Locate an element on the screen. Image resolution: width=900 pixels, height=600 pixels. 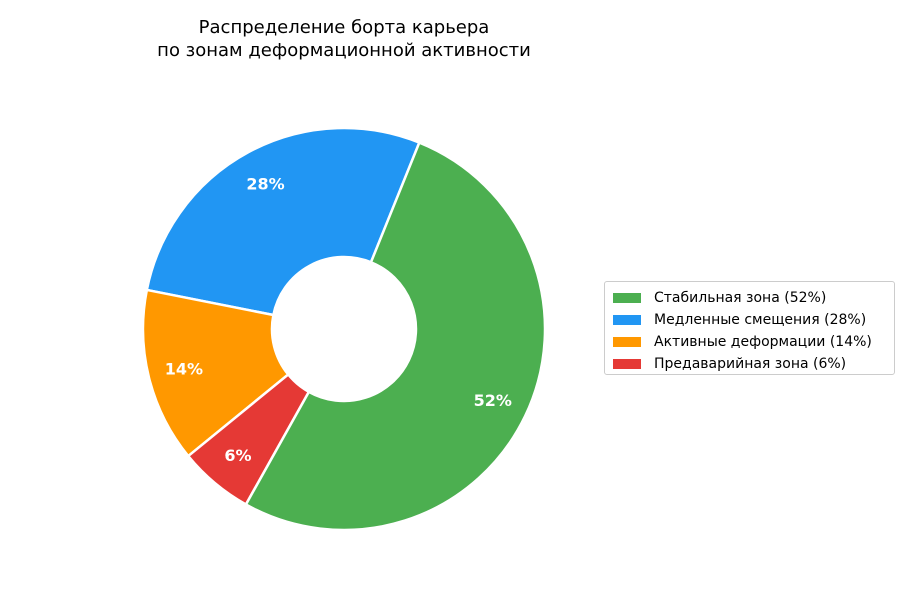
legend-label: Предаварийная зона (6%) is located at coordinates (750, 364).